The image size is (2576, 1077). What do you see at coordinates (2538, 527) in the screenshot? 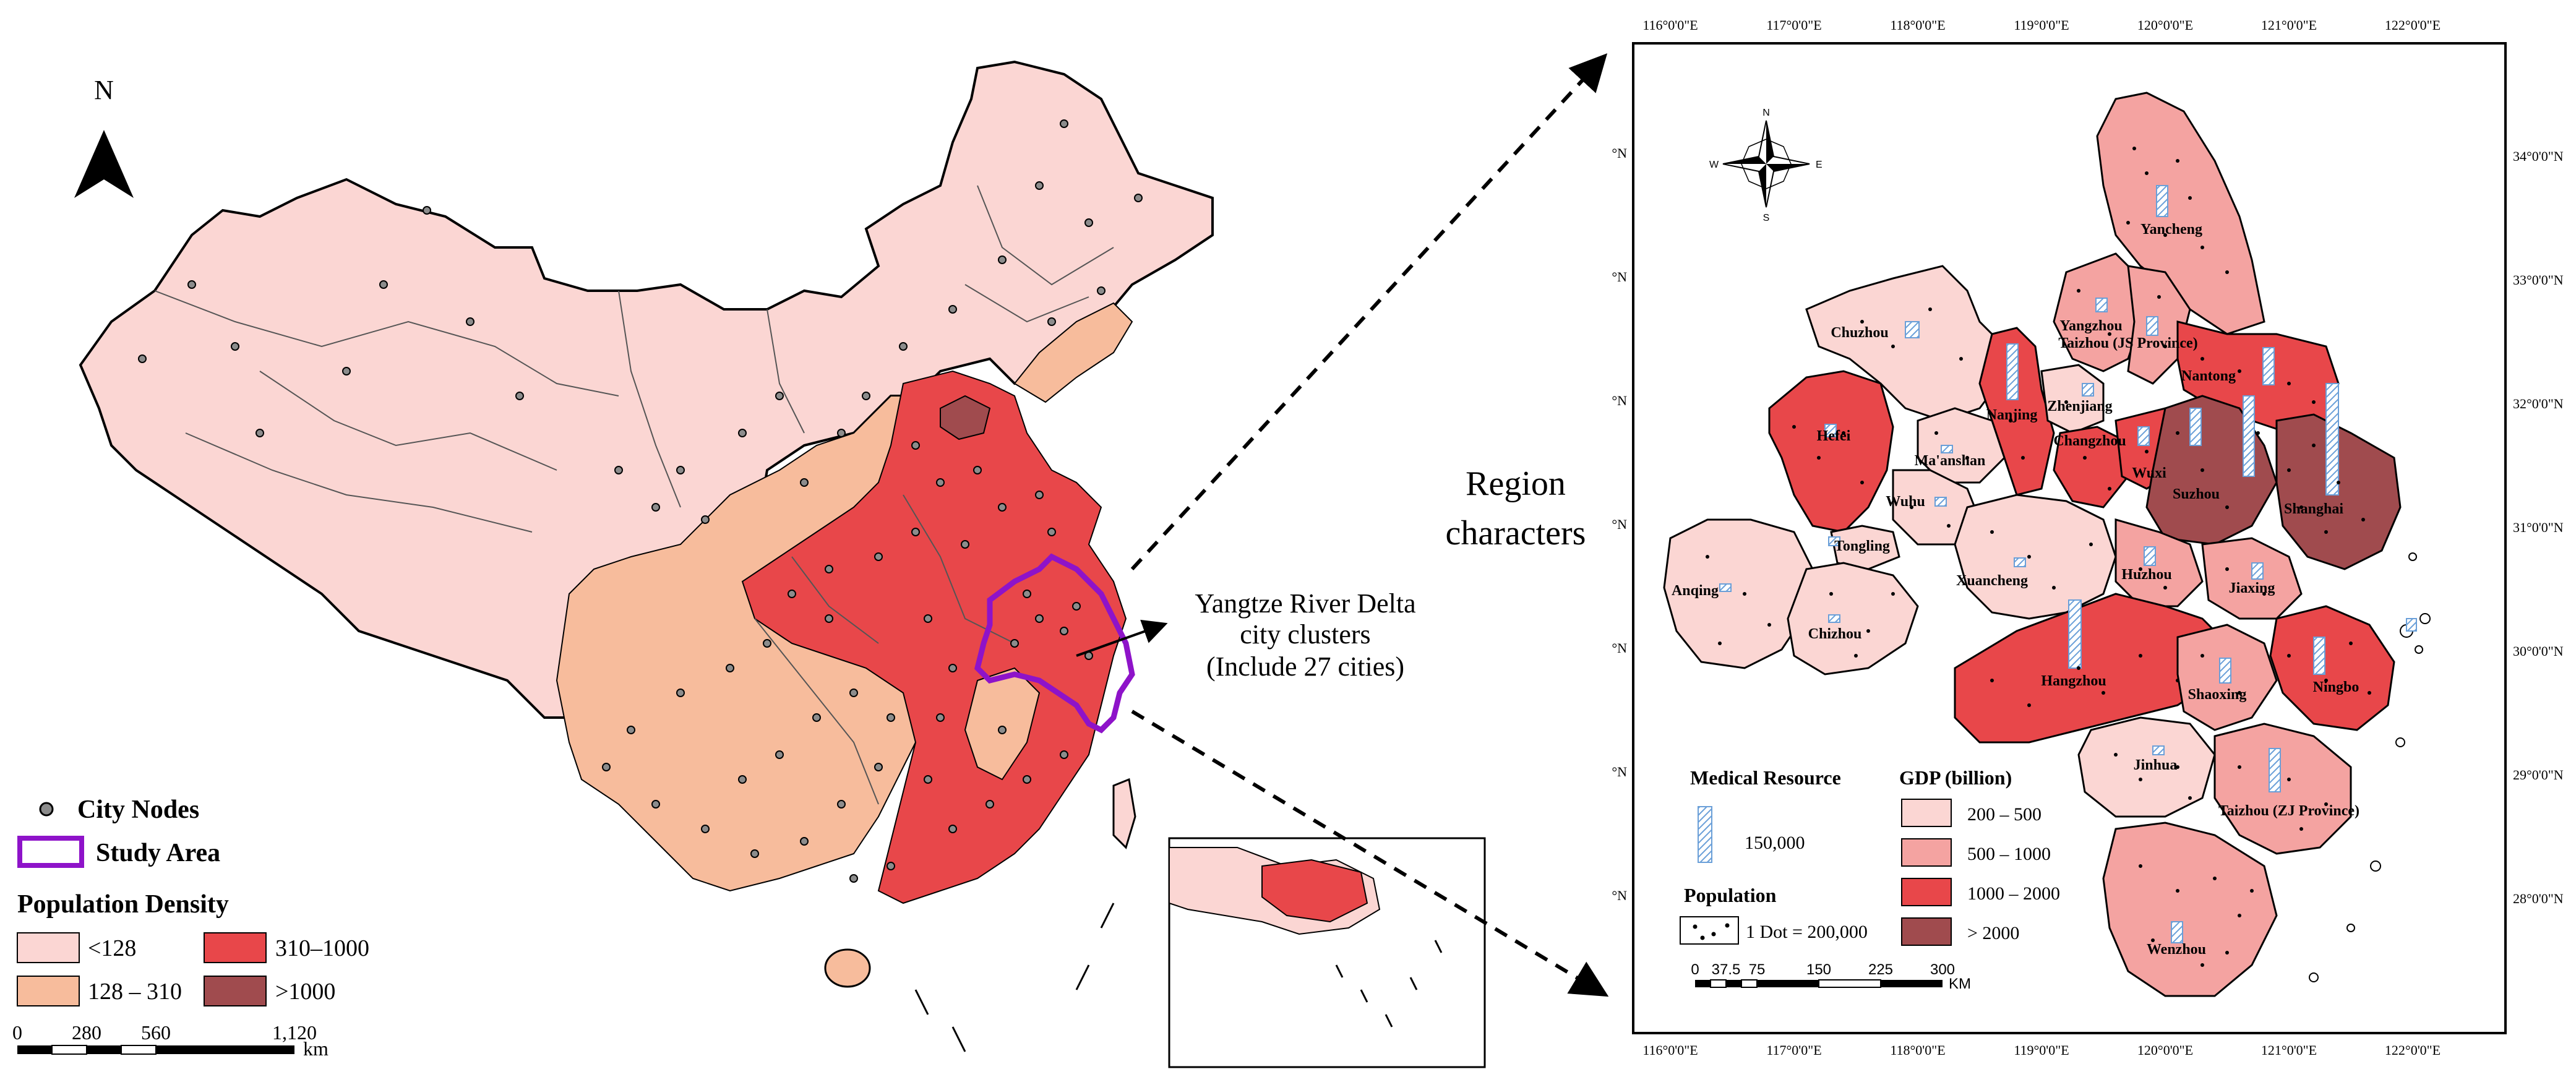
I see `lat-tick-31: 31°0'0"N` at bounding box center [2538, 527].